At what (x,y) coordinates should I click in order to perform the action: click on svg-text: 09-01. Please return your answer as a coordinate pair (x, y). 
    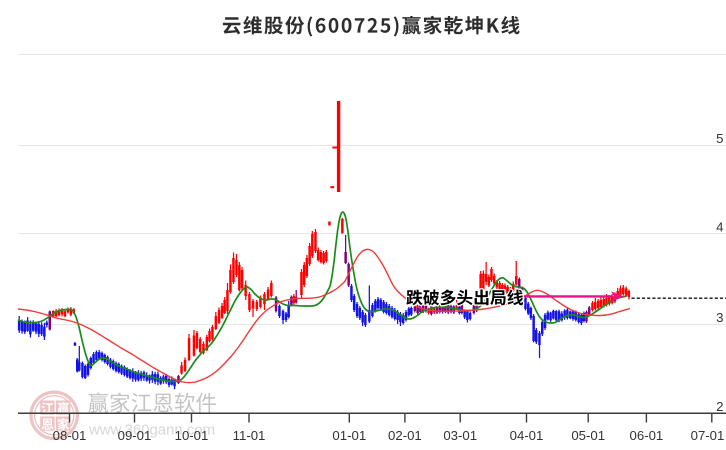
    Looking at the image, I should click on (135, 435).